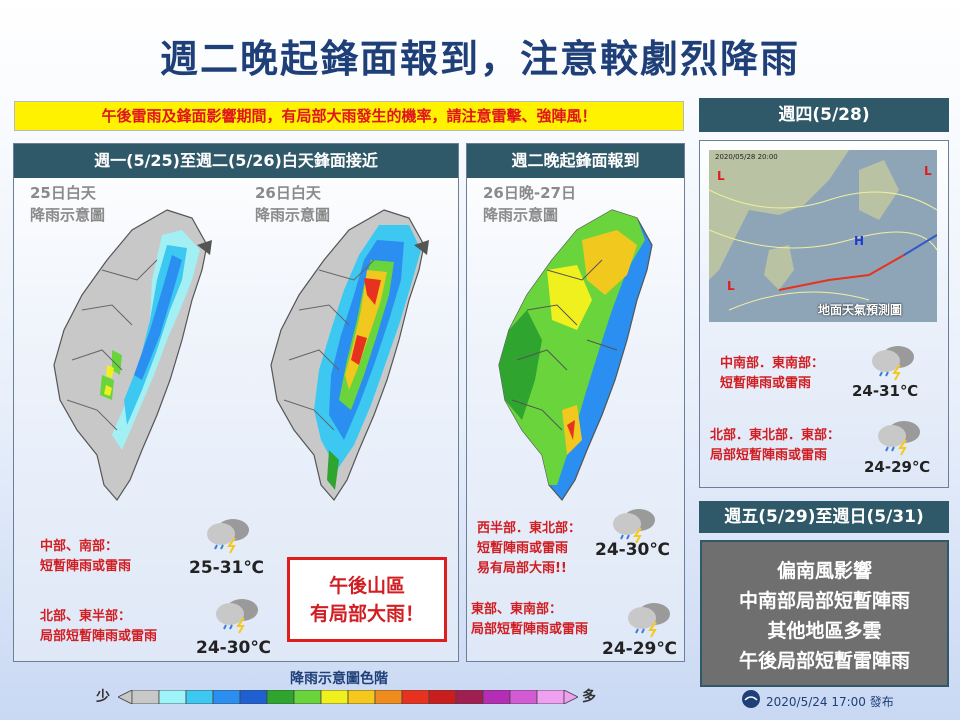 The width and height of the screenshot is (960, 720). What do you see at coordinates (367, 599) in the screenshot?
I see `afternoon-alert-box: 午後山區 有局部大雨！` at bounding box center [367, 599].